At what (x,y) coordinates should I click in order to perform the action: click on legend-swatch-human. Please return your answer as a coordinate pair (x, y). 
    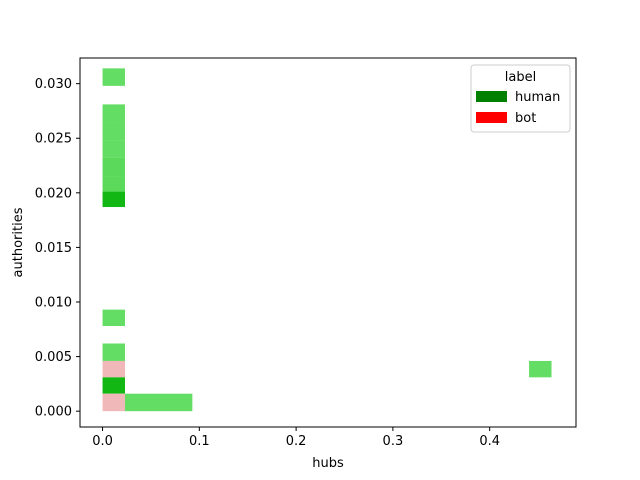
    Looking at the image, I should click on (491, 96).